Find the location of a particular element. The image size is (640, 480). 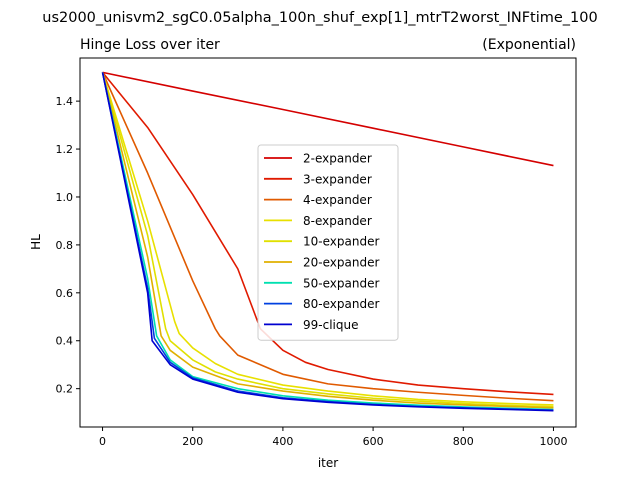

y-tick-label-1: 0.4 is located at coordinates (65, 341).